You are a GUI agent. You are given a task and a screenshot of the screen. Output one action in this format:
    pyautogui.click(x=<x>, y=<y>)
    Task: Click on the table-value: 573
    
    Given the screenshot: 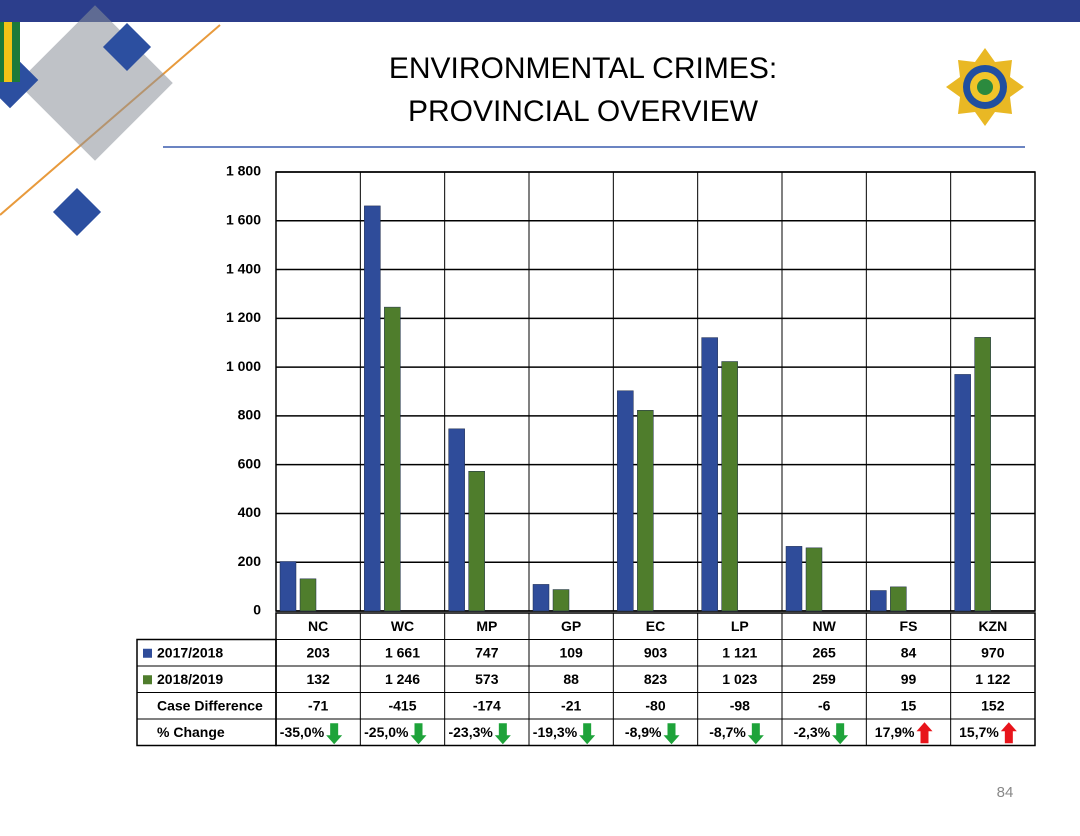 What is the action you would take?
    pyautogui.click(x=487, y=679)
    